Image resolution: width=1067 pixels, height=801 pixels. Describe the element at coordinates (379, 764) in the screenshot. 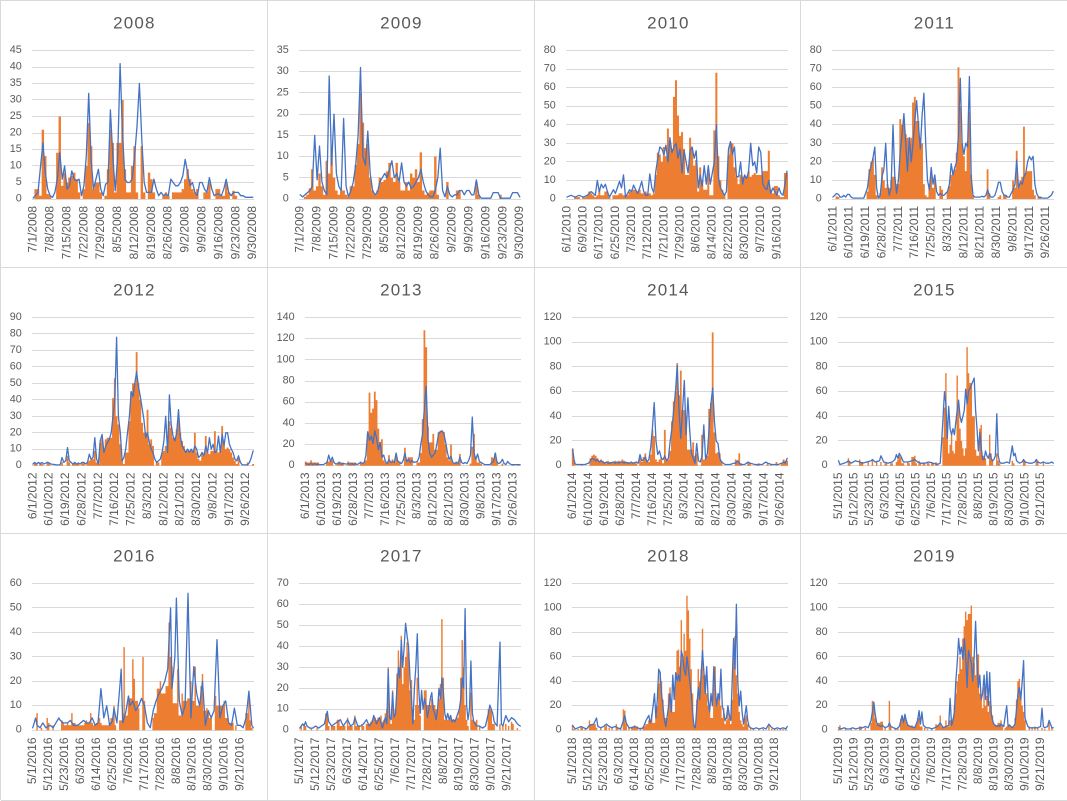

I see `svg-text: 6/25/2017` at that location.